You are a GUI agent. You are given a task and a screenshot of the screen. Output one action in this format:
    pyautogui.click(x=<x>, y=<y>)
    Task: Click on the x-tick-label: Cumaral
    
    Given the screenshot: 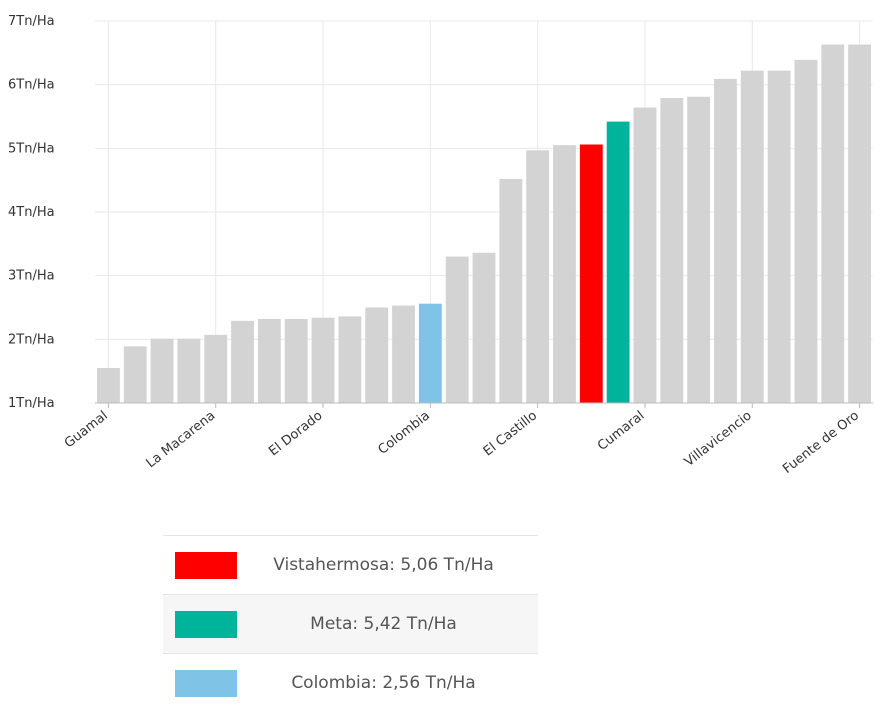 What is the action you would take?
    pyautogui.click(x=621, y=431)
    